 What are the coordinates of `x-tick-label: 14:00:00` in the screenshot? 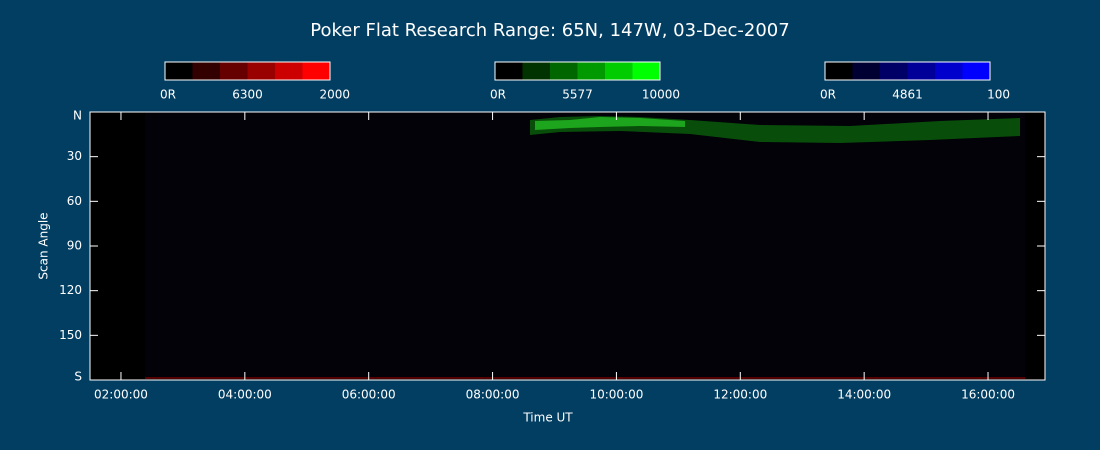 It's located at (864, 395).